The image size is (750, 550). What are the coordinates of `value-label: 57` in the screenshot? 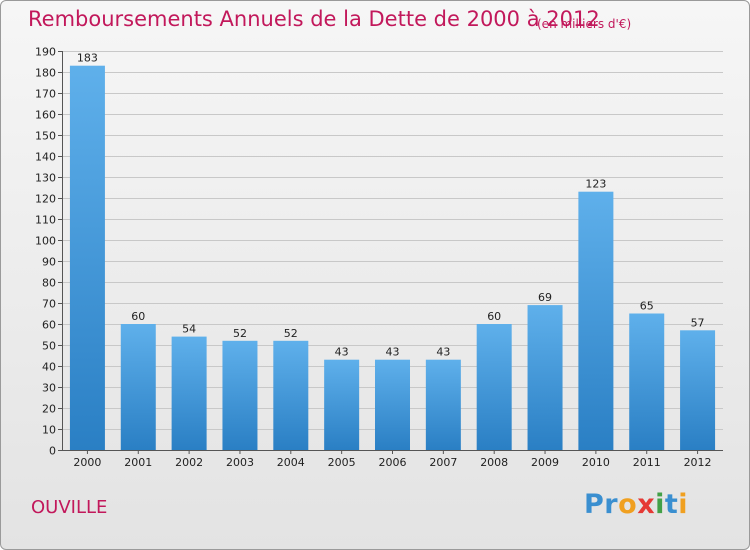 It's located at (698, 322).